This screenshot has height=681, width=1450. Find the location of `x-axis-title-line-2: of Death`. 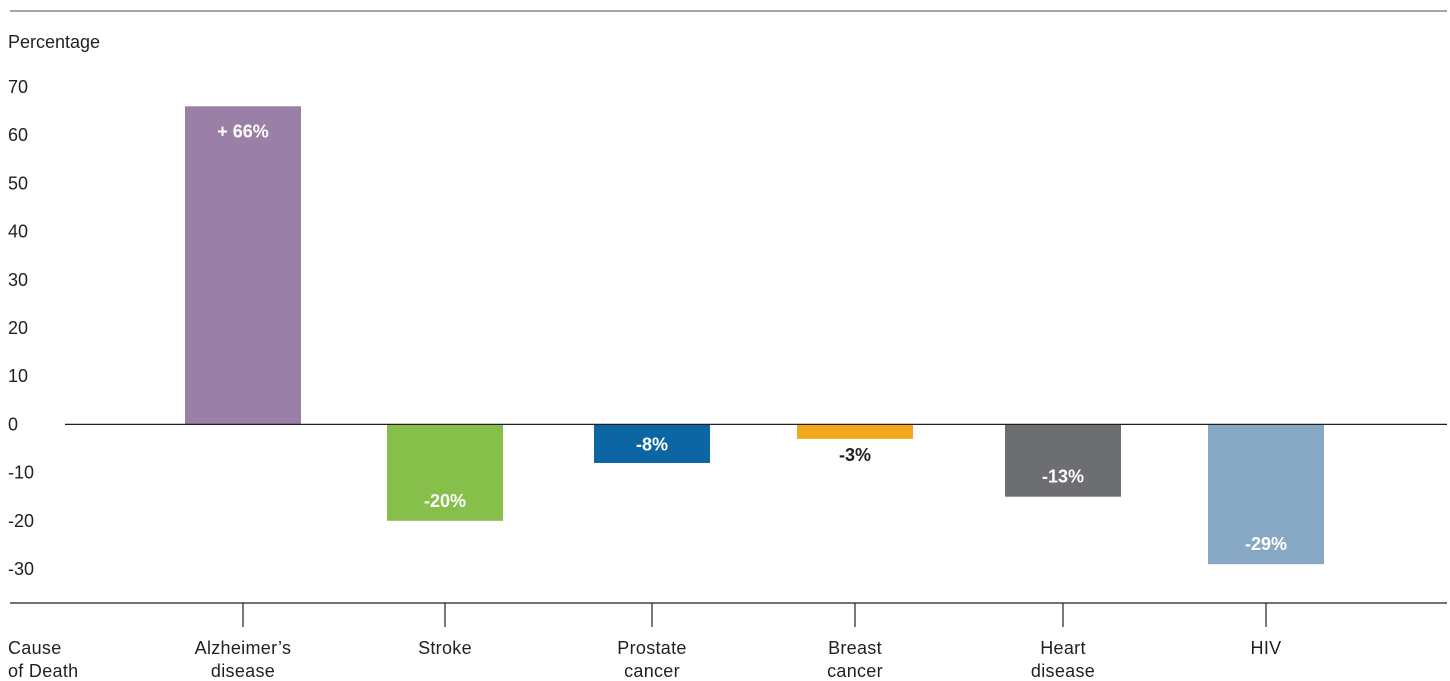

x-axis-title-line-2: of Death is located at coordinates (43, 671).